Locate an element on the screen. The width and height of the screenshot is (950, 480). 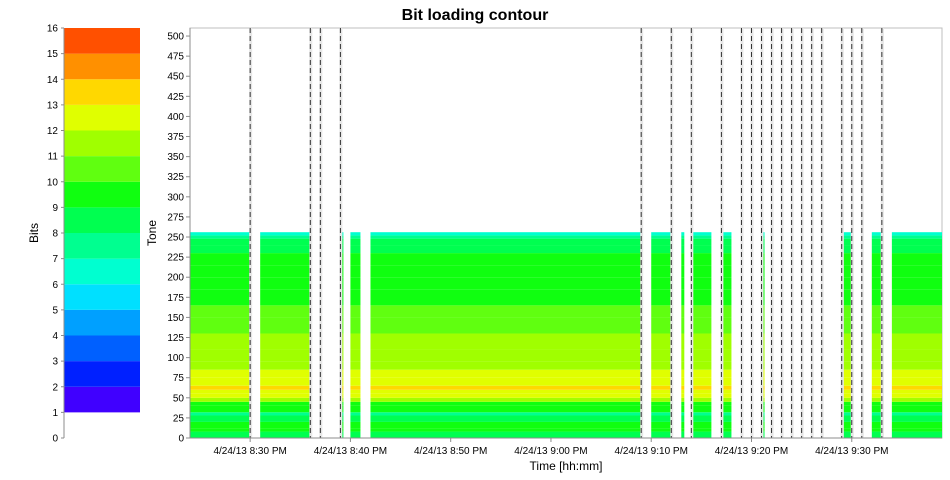
colorbar-tick-label: 13 is located at coordinates (53, 105).